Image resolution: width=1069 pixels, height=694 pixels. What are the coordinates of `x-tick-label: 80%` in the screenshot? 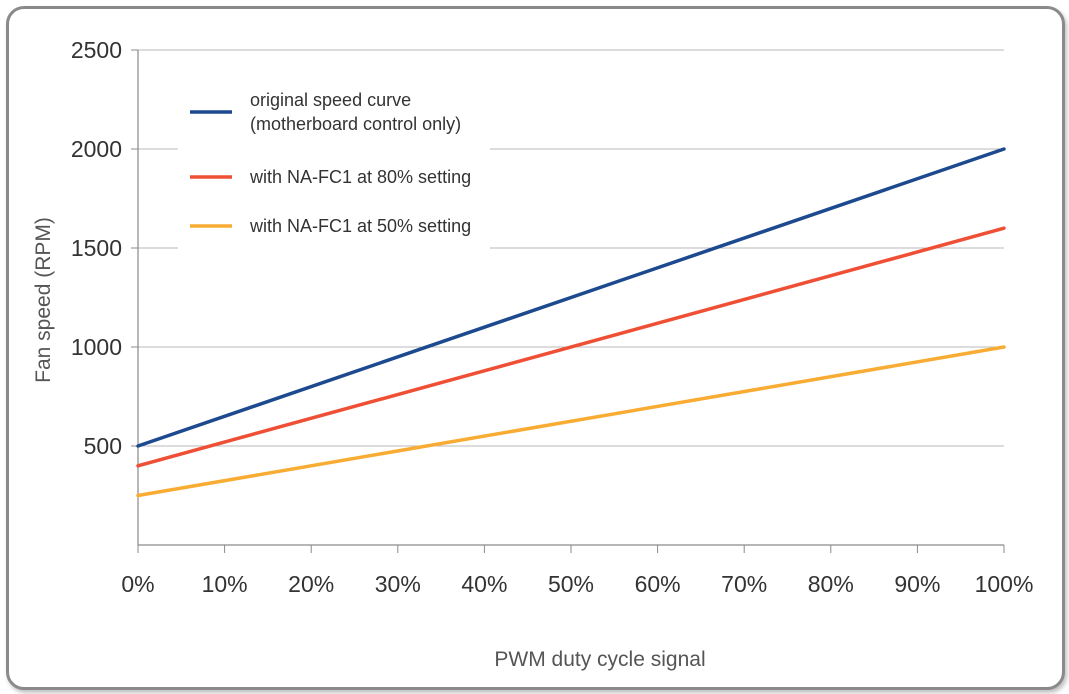 It's located at (831, 584).